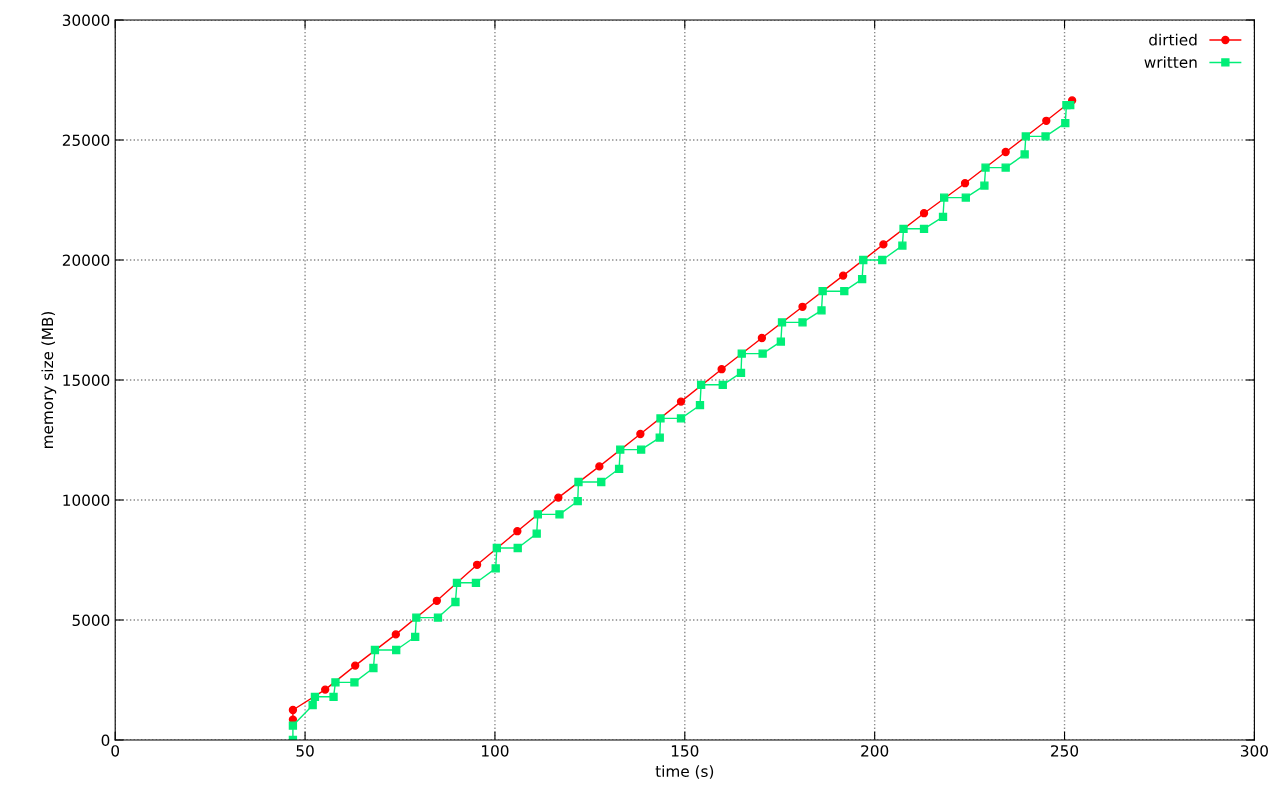  Describe the element at coordinates (86, 380) in the screenshot. I see `y-tick-label: 15000` at that location.